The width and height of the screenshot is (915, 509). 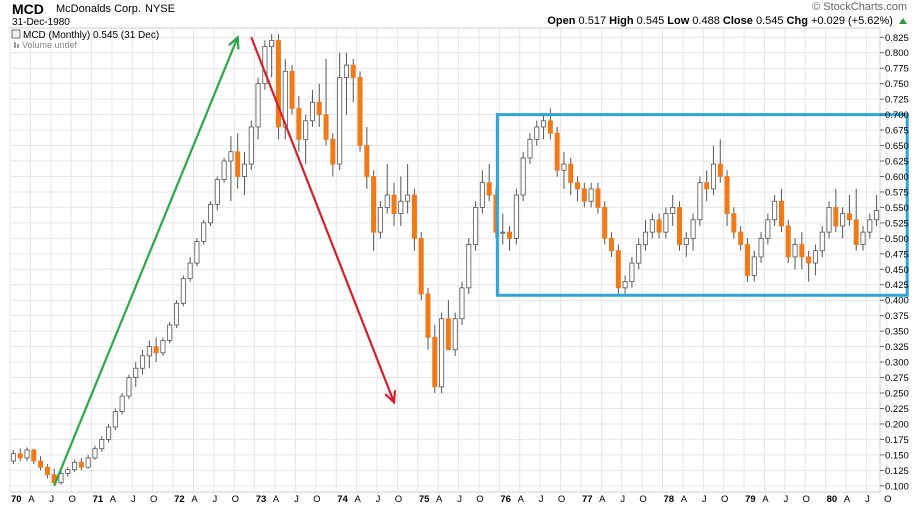 I want to click on legend-series-icon, so click(x=16, y=34).